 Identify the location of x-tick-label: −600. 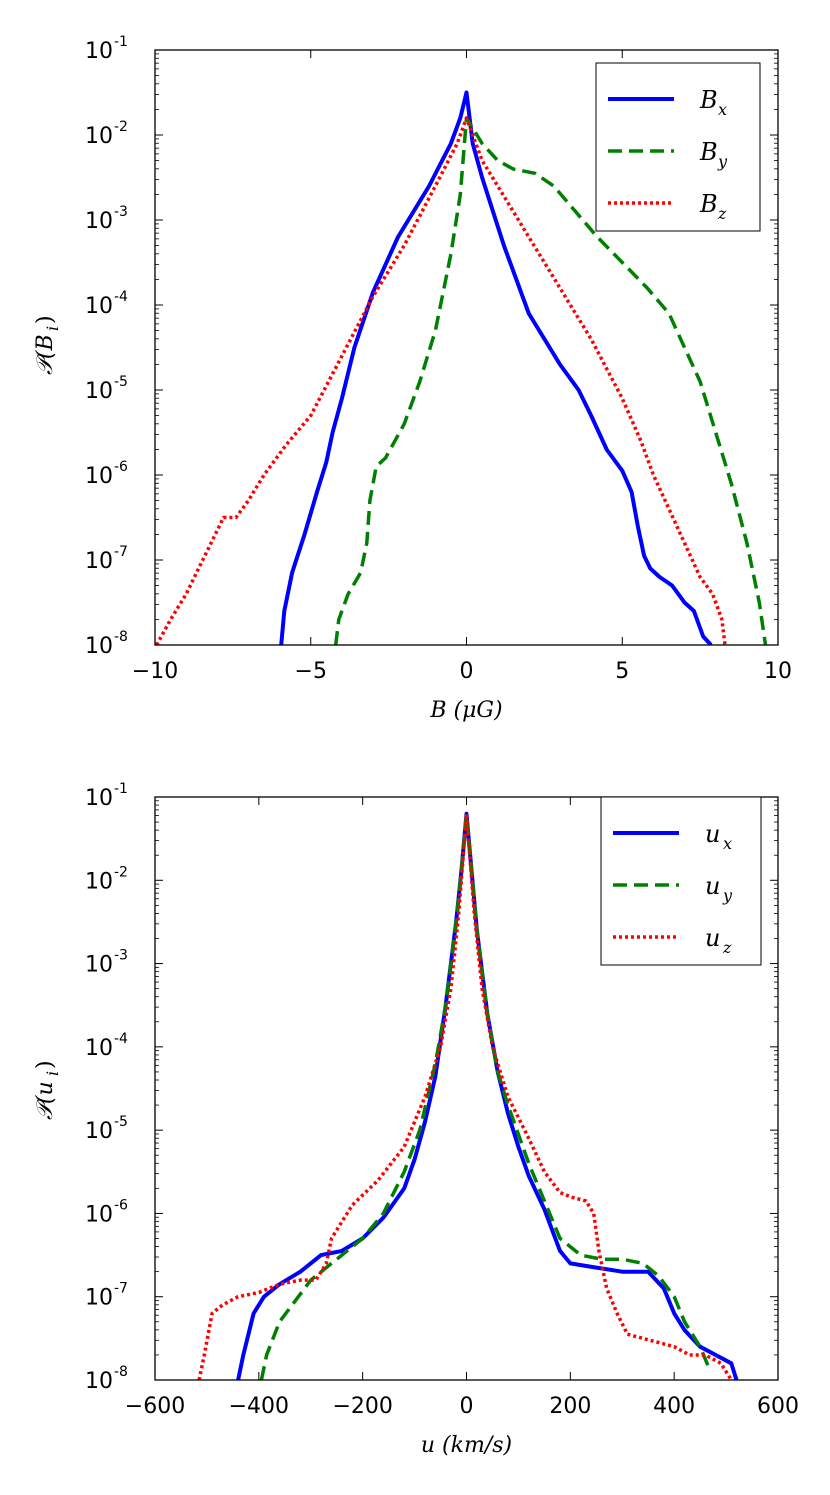
(155, 1406).